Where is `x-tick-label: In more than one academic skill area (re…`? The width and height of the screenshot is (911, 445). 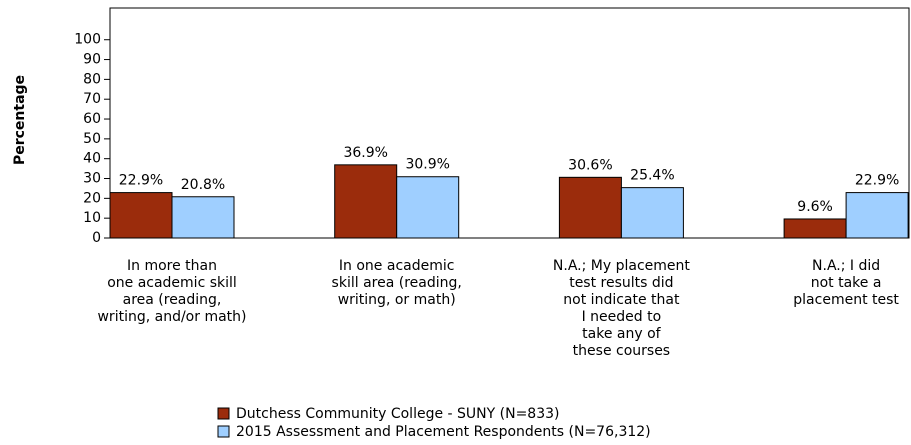 x-tick-label: In more than one academic skill area (re… is located at coordinates (172, 291).